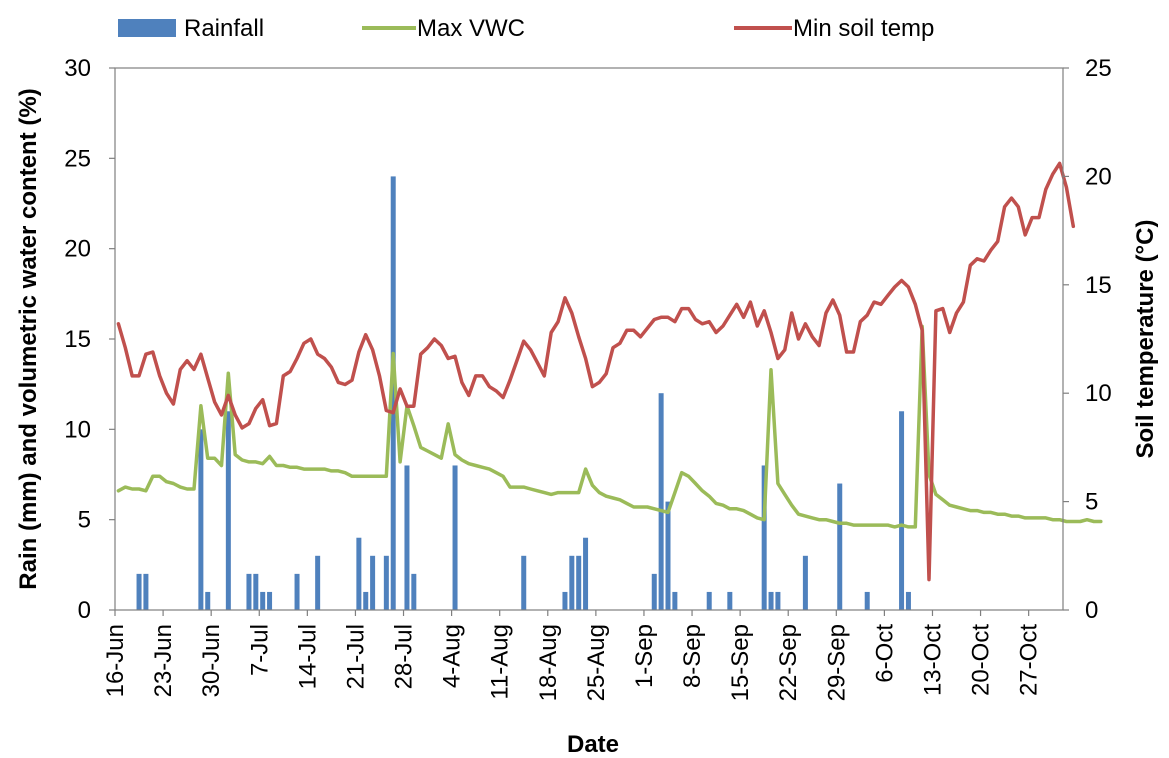 The image size is (1169, 758). What do you see at coordinates (548, 662) in the screenshot?
I see `x-tick-label: 18-Aug` at bounding box center [548, 662].